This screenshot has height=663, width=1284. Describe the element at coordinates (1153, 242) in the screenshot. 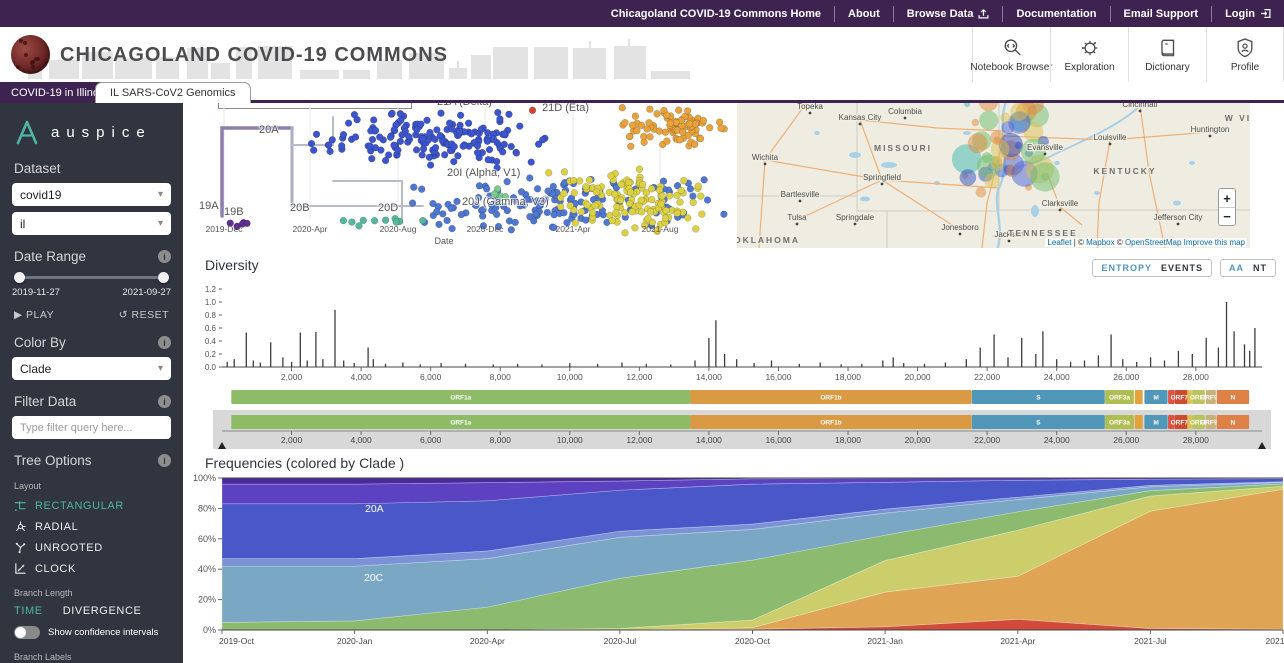

I see `map-attribution-link: OpenStreetMap` at that location.